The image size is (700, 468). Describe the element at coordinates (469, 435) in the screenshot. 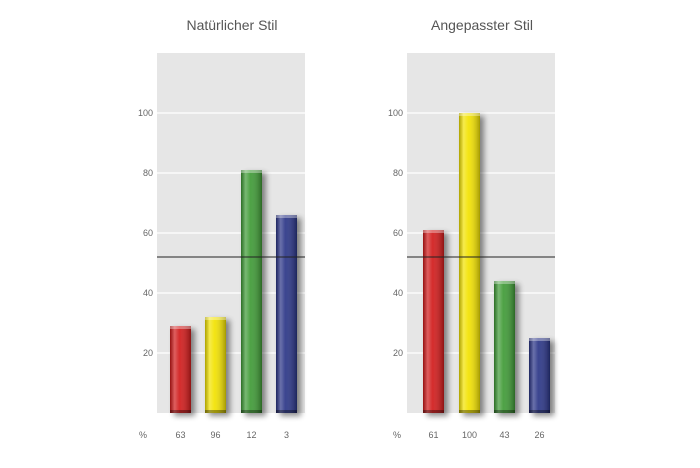

I see `footer-value-label: 100` at that location.